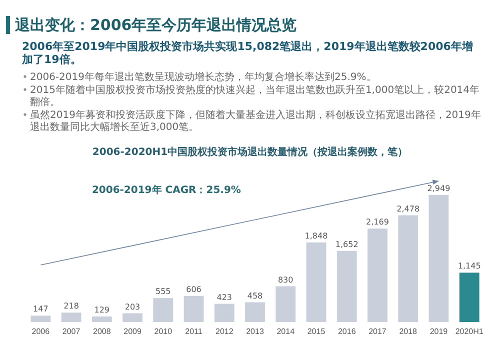 Image resolution: width=500 pixels, height=362 pixels. Describe the element at coordinates (469, 331) in the screenshot. I see `x-tick-label: 2020H1` at that location.